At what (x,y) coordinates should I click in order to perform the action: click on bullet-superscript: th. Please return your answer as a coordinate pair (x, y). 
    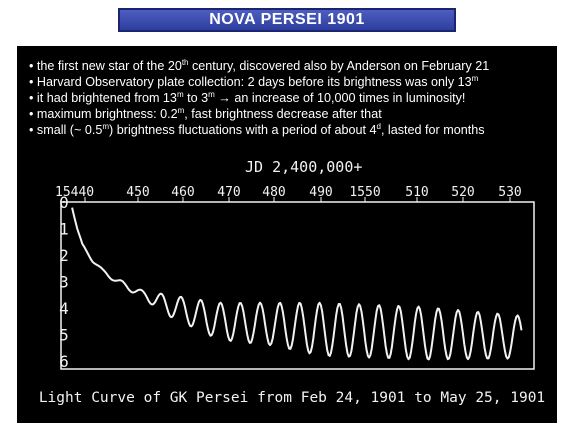
    Looking at the image, I should click on (185, 62).